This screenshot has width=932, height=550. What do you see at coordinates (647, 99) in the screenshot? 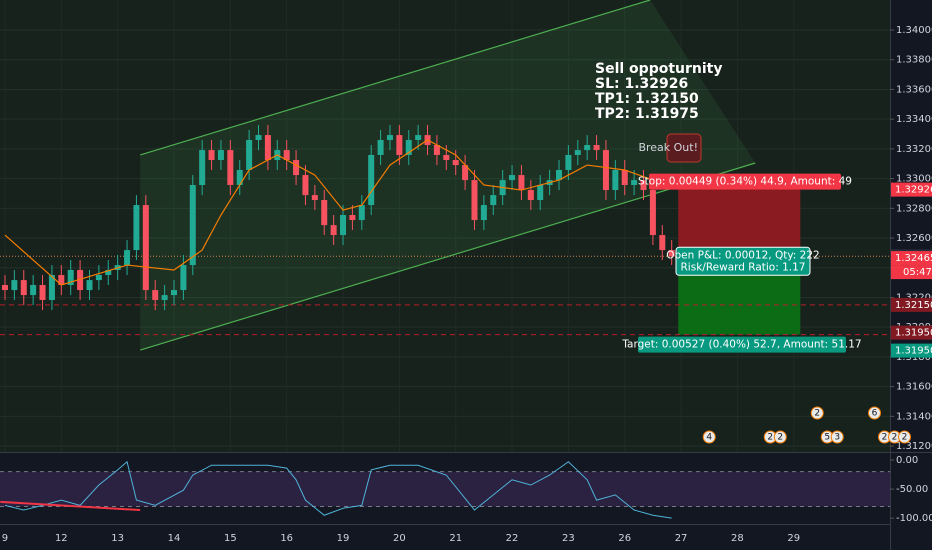
I see `annotation: TP1: 1.32150` at bounding box center [647, 99].